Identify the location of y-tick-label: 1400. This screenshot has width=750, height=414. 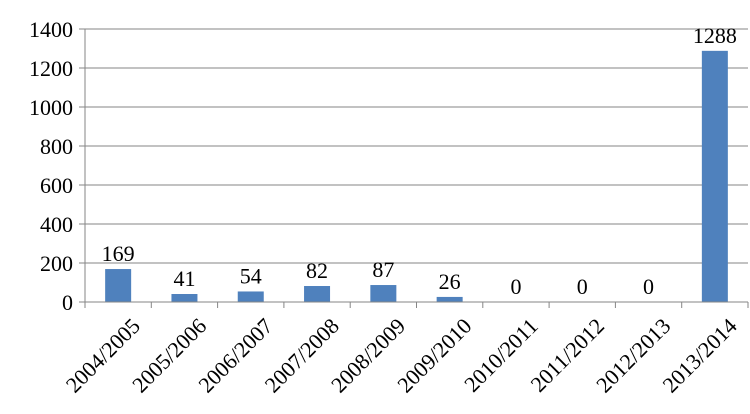
(51, 29).